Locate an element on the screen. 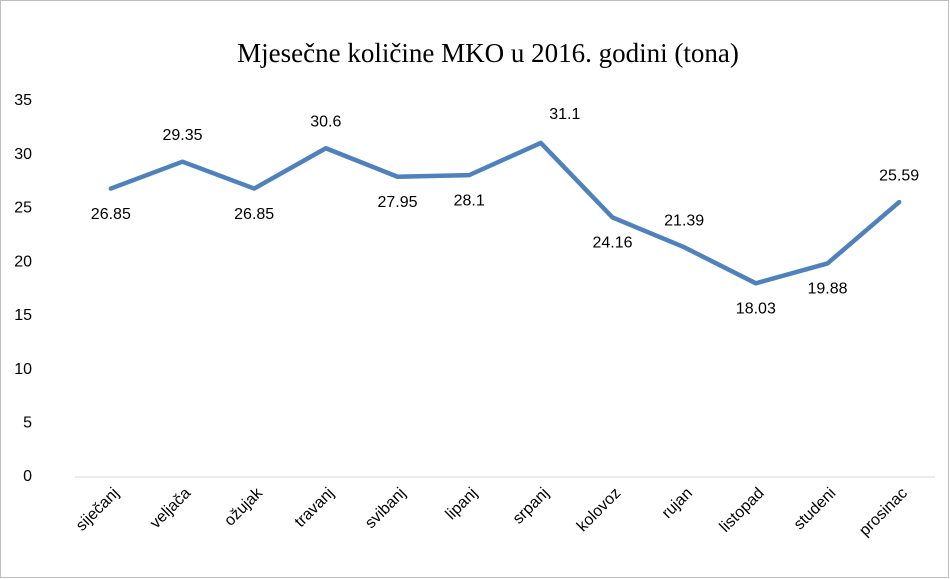  y-tick-label: 20 is located at coordinates (23, 261).